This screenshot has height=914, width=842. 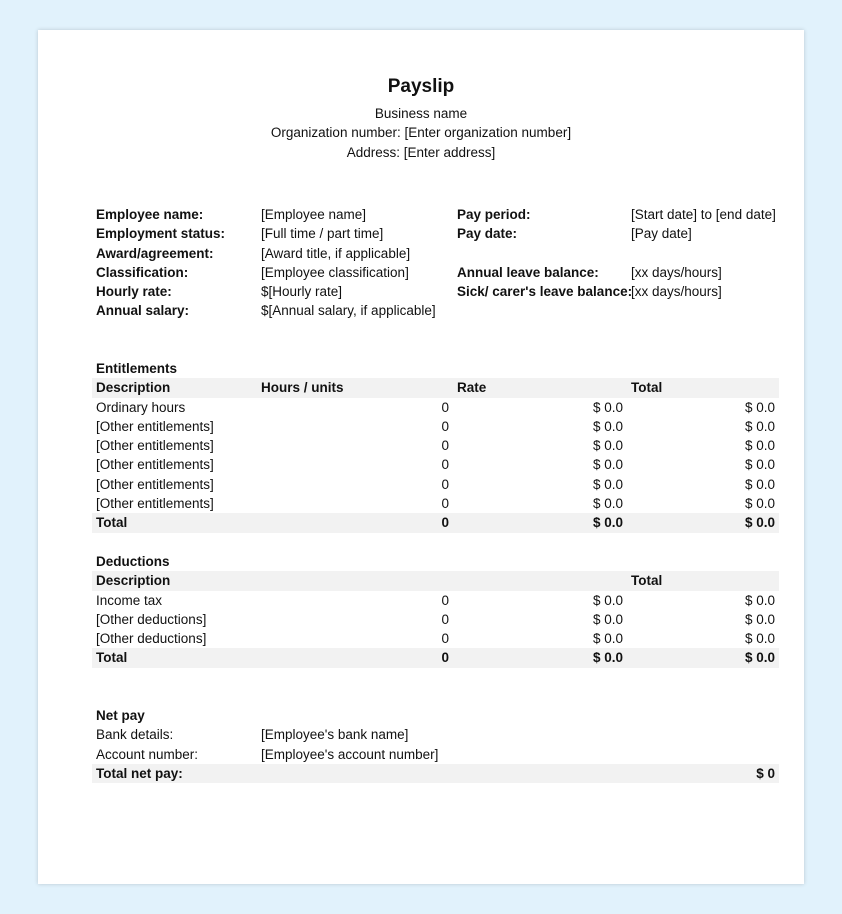 What do you see at coordinates (703, 214) in the screenshot?
I see `info-value: [Start date] to [end date]` at bounding box center [703, 214].